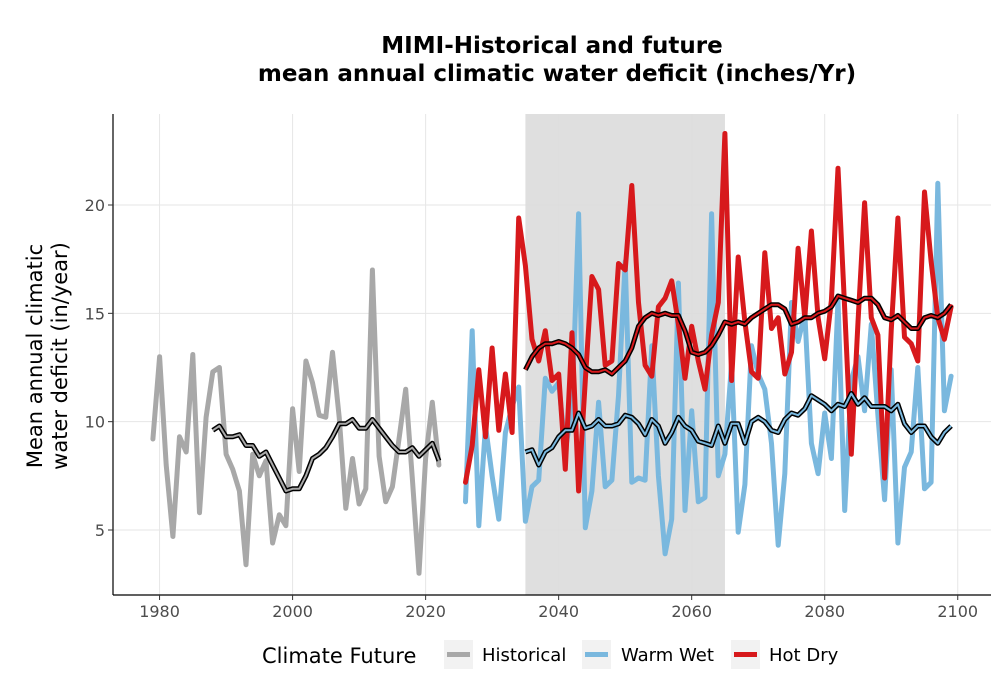  What do you see at coordinates (425, 611) in the screenshot?
I see `x-tick-label: 2020` at bounding box center [425, 611].